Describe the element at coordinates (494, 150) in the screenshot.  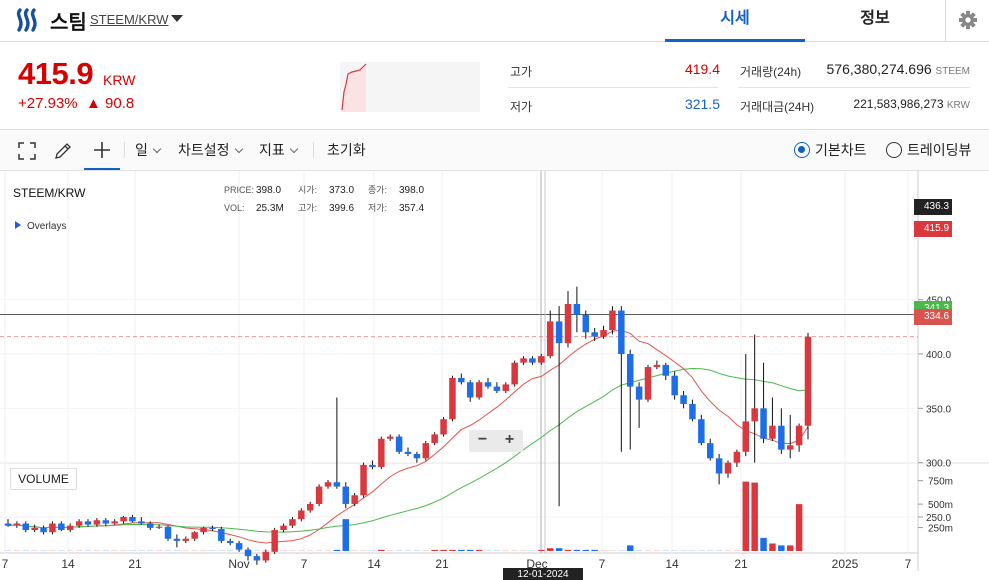
I see `chart-toolbar: 일 차트설정 지표 초기화 기본차트 트레이딩뷰` at that location.